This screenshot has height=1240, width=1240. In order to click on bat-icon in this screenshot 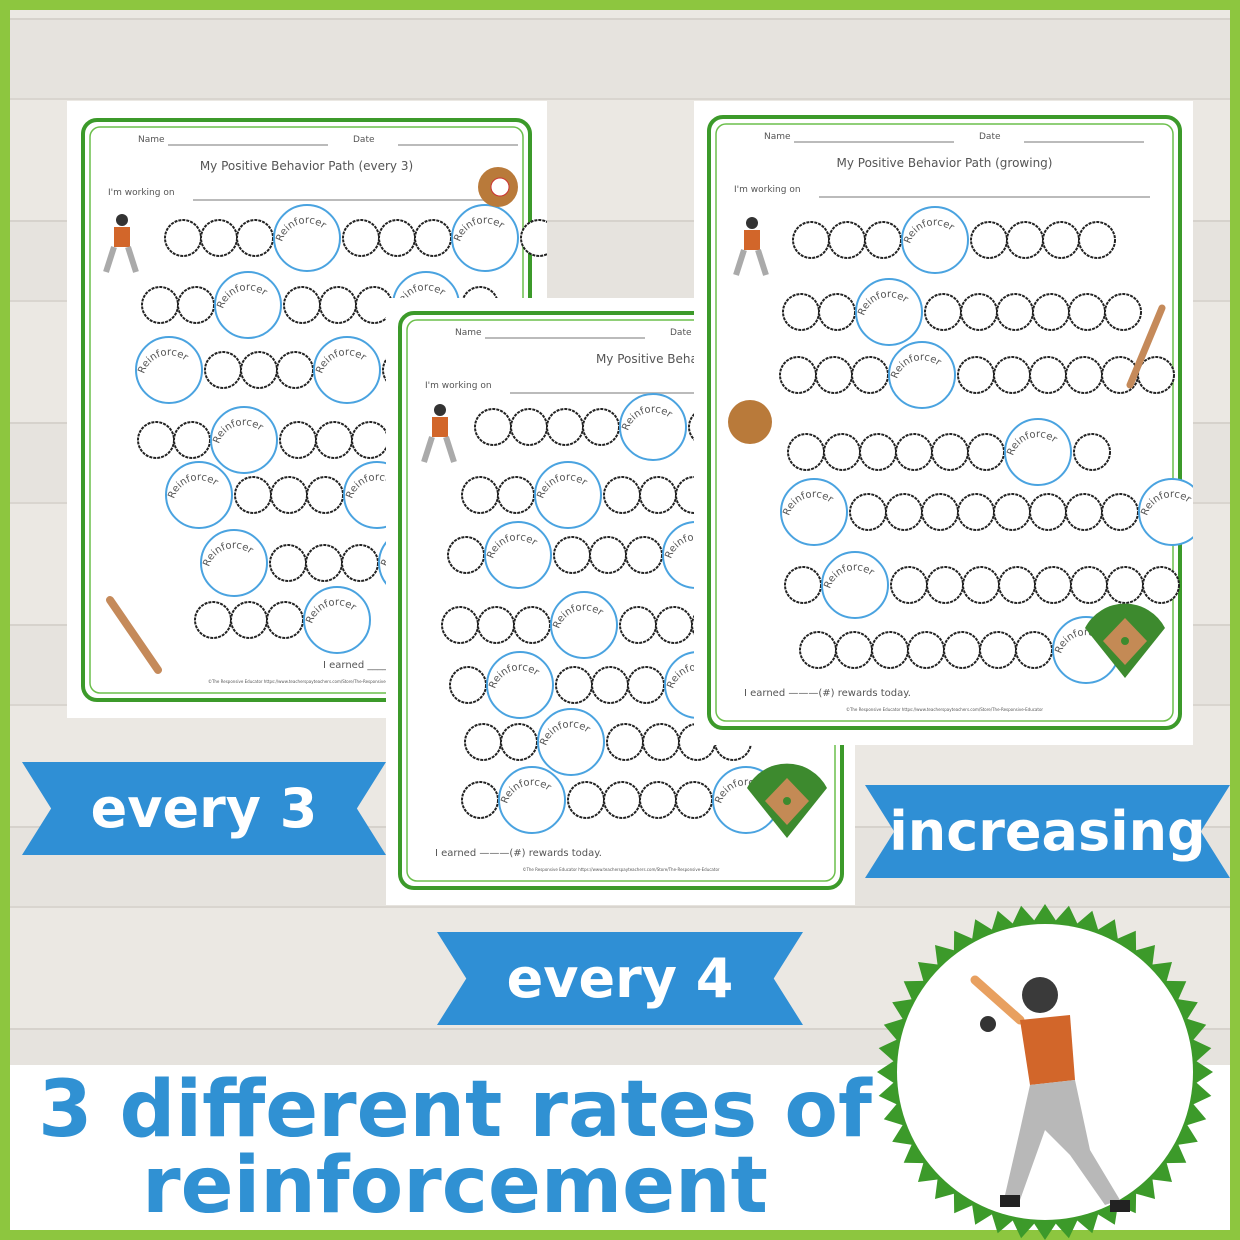, I will do `click(1146, 346)`.